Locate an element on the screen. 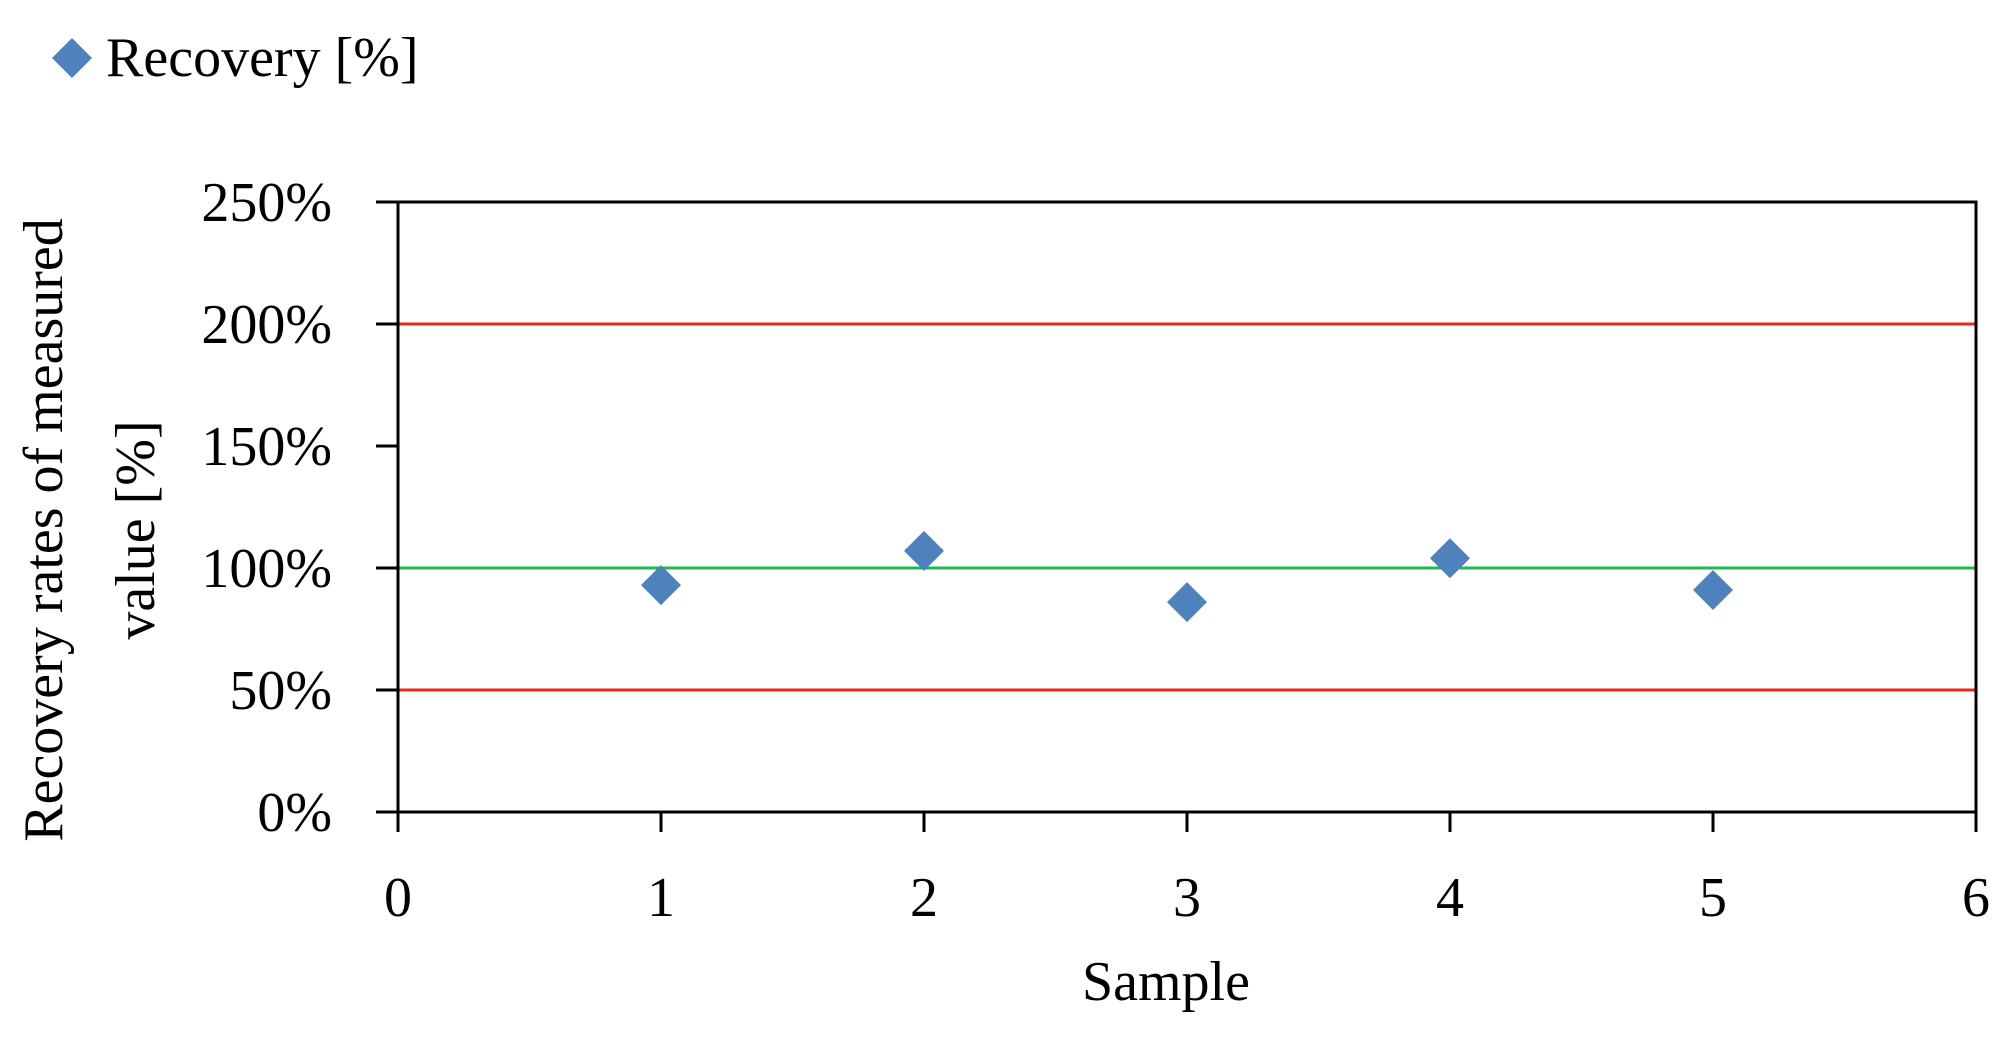 This screenshot has width=2012, height=1045. y-tick-label-3: 150% is located at coordinates (266, 447).